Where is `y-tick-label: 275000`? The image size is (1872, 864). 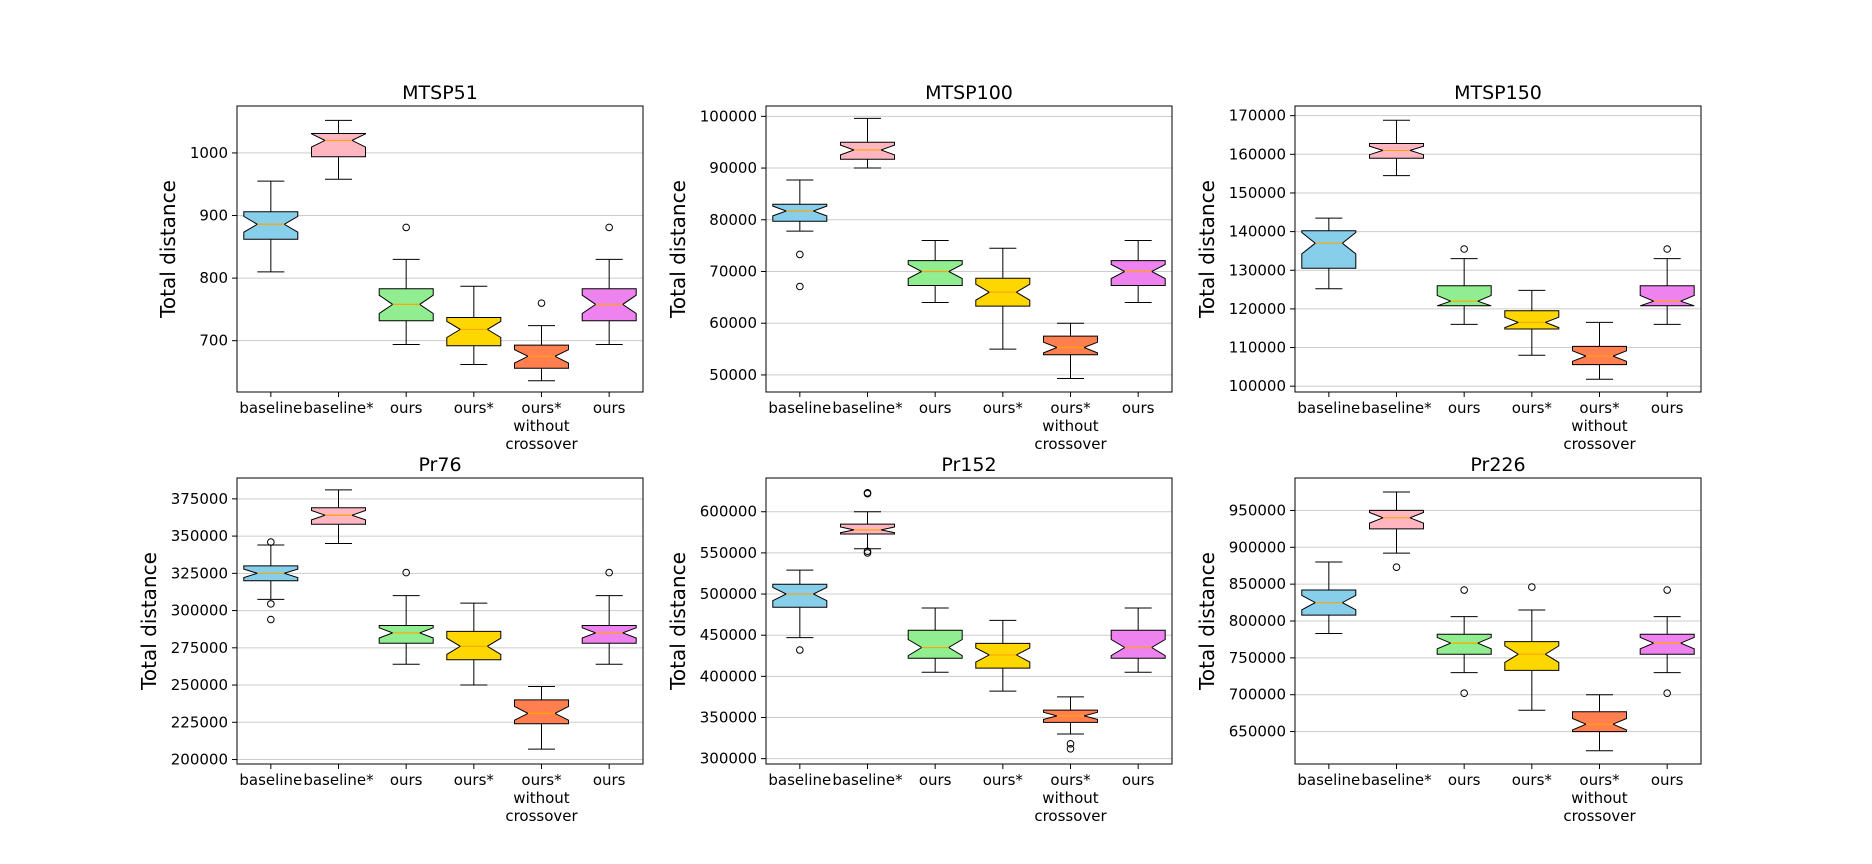 y-tick-label: 275000 is located at coordinates (199, 648).